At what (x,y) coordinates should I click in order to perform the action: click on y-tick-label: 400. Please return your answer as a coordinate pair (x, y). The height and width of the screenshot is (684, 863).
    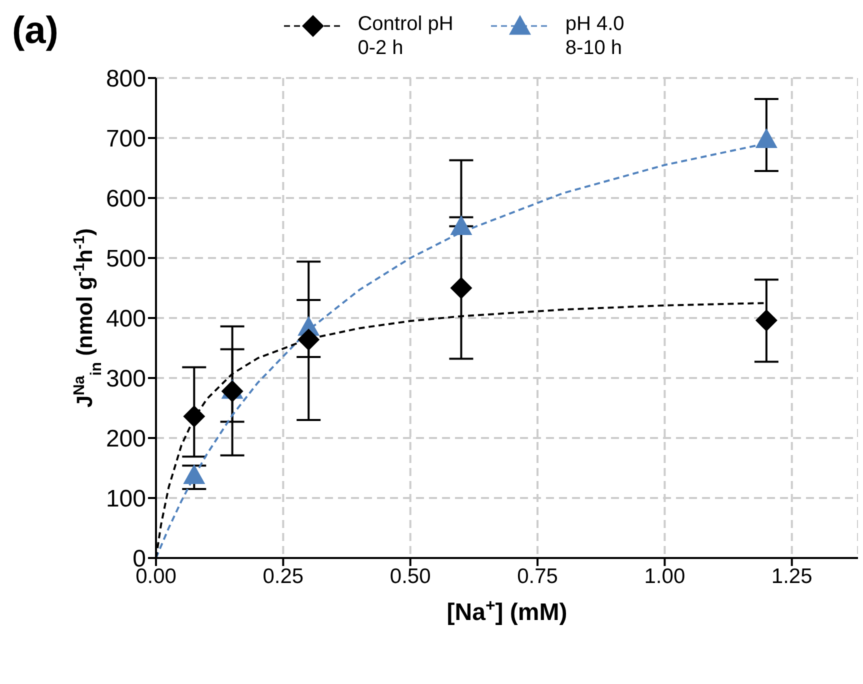
    Looking at the image, I should click on (126, 319).